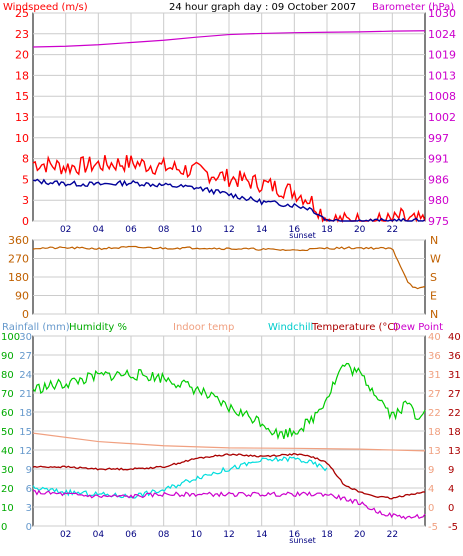  I want to click on barometer-series-line, so click(229, 39).